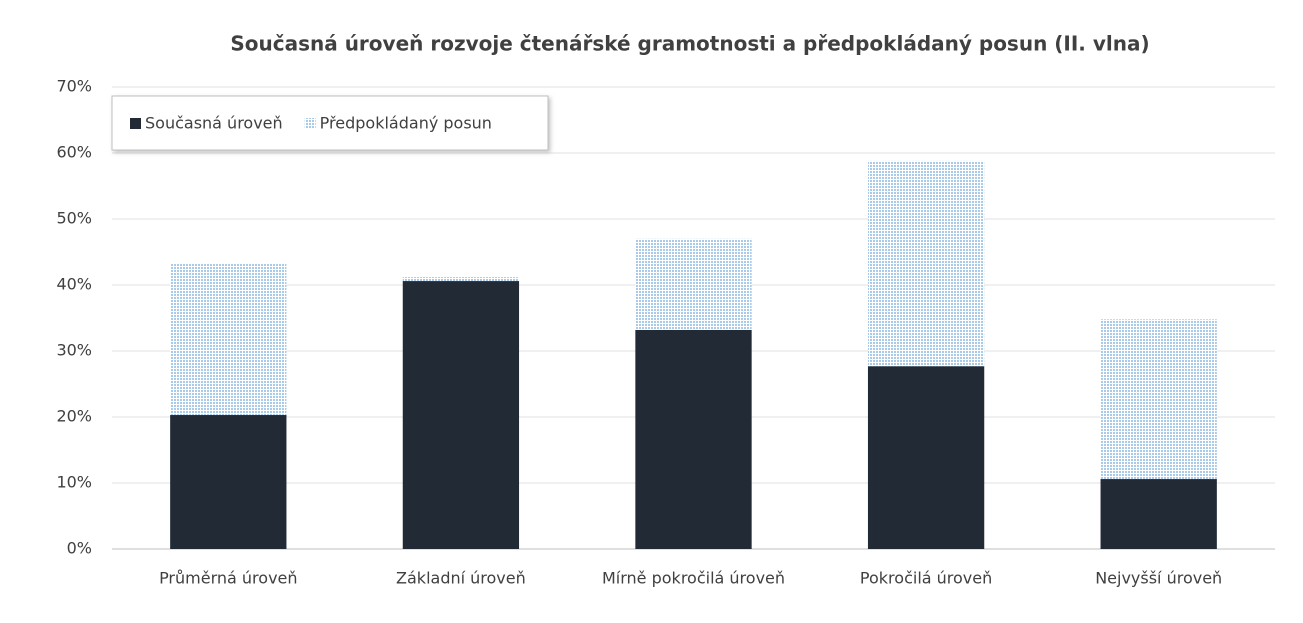 The width and height of the screenshot is (1303, 623). I want to click on x-tick-label: Pokročilá úroveň, so click(926, 578).